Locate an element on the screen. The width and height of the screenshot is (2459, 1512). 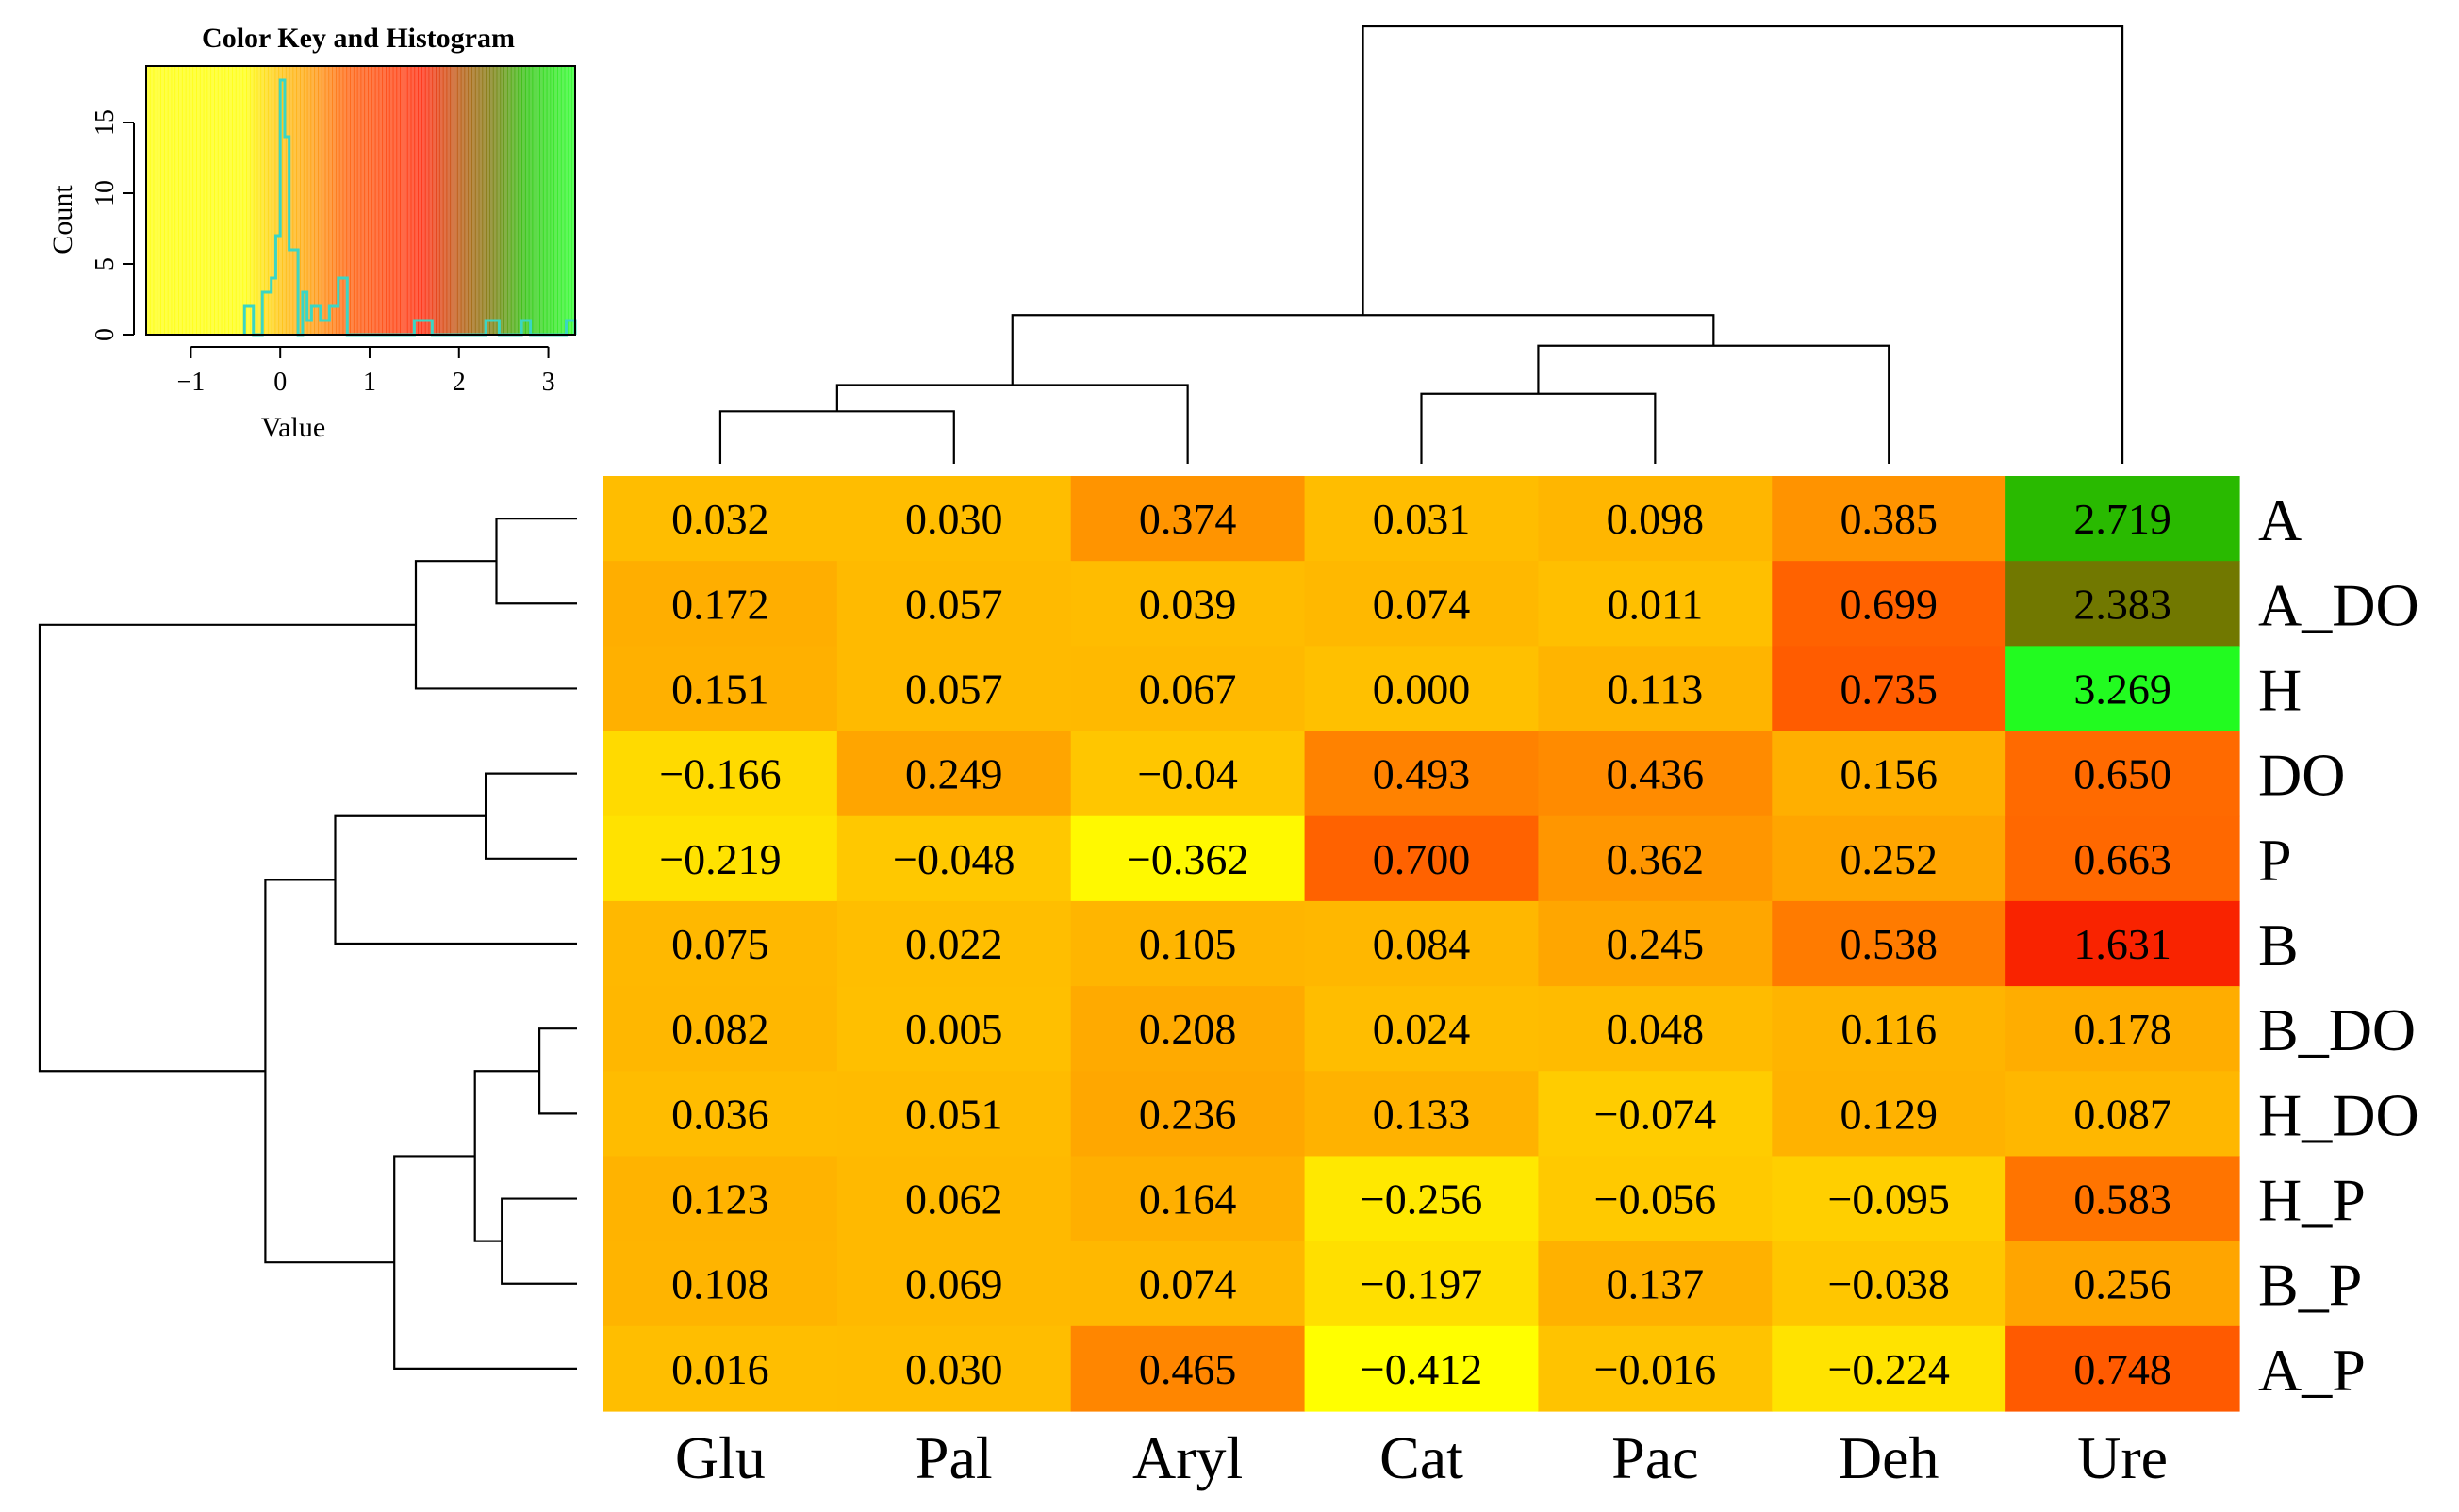
cell-value: −0.074 is located at coordinates (1655, 1114).